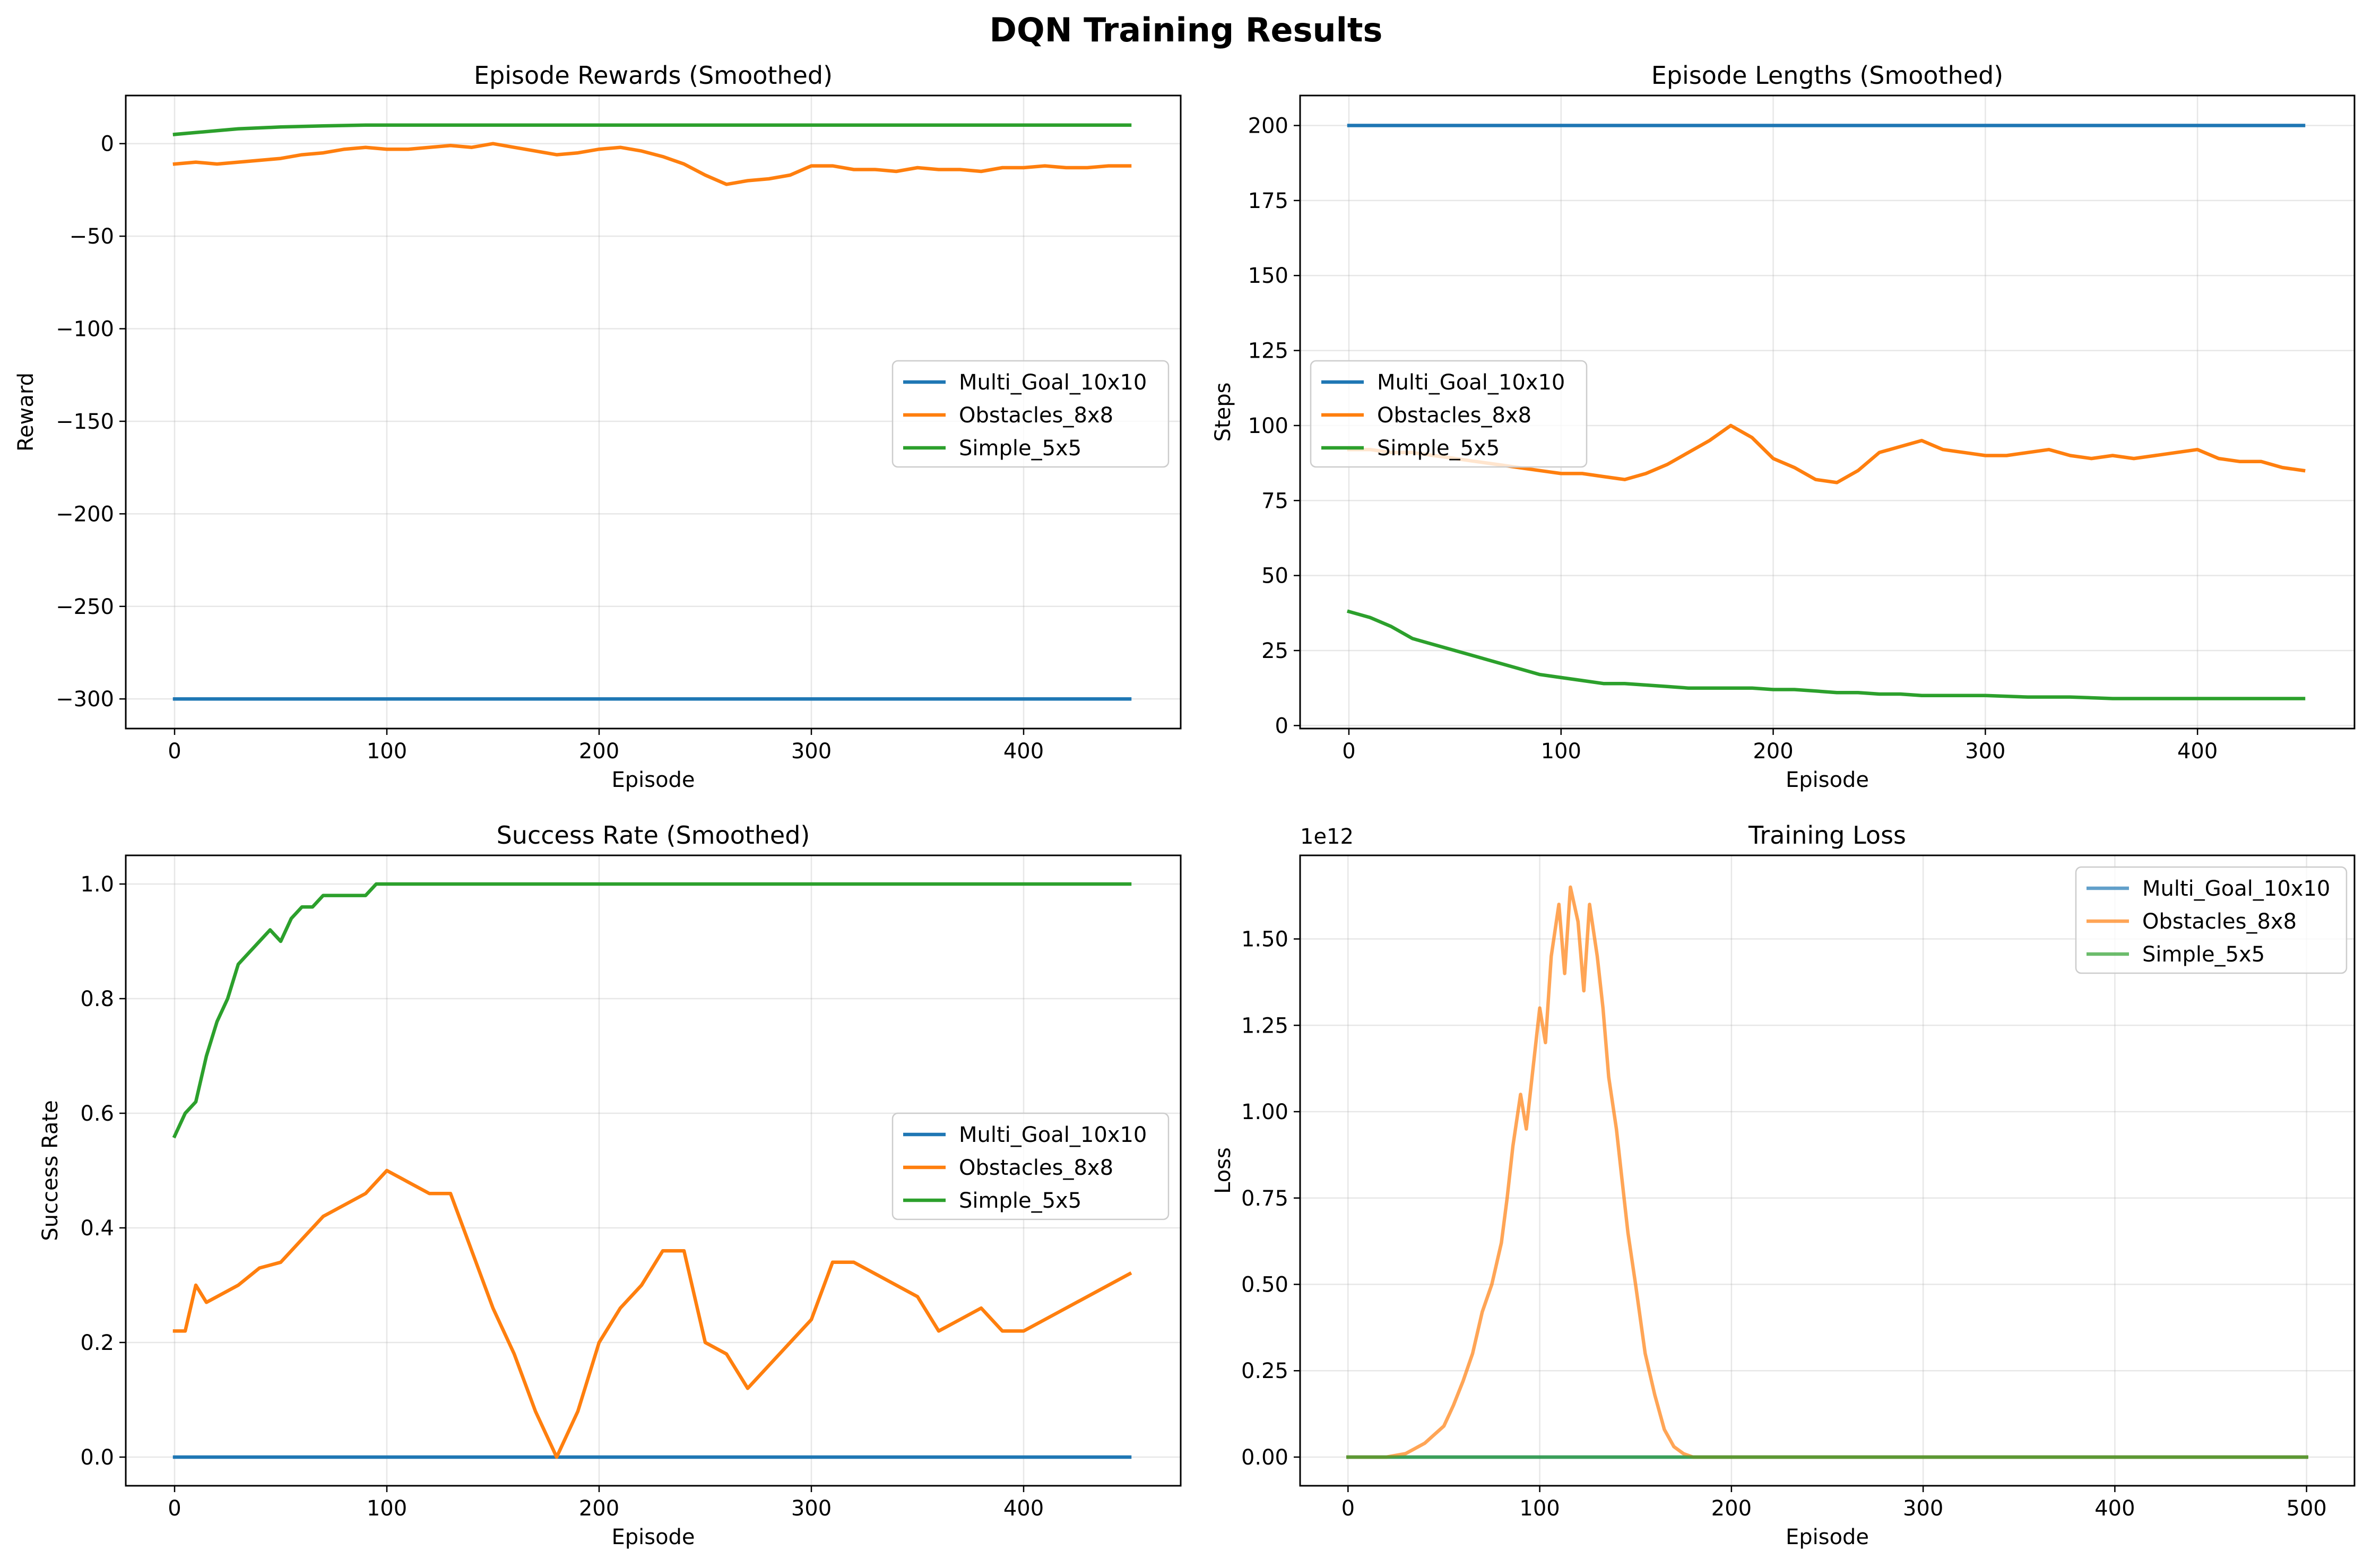 This screenshot has width=2372, height=1568. What do you see at coordinates (1268, 201) in the screenshot?
I see `y-tick-label: 175` at bounding box center [1268, 201].